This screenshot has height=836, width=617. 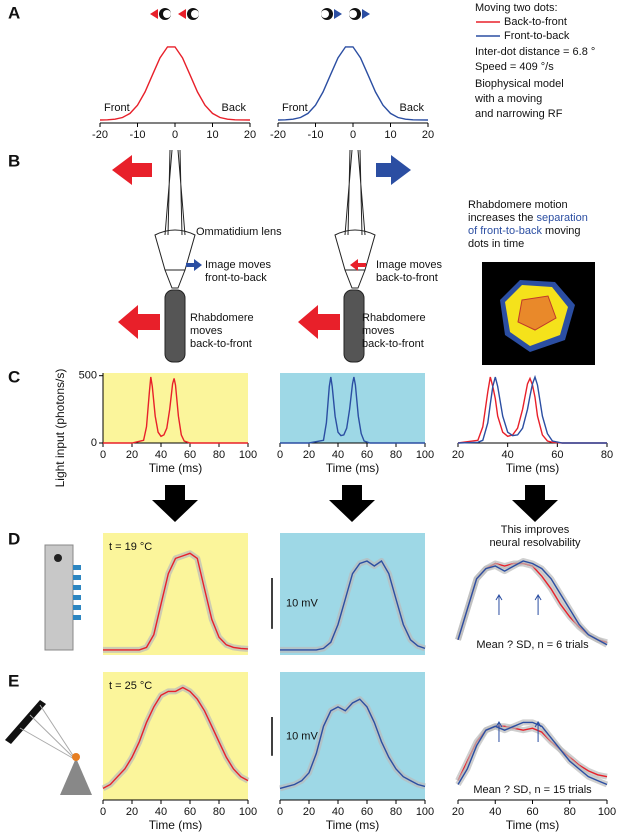 What do you see at coordinates (502, 218) in the screenshot?
I see `note-segment: increases the` at bounding box center [502, 218].